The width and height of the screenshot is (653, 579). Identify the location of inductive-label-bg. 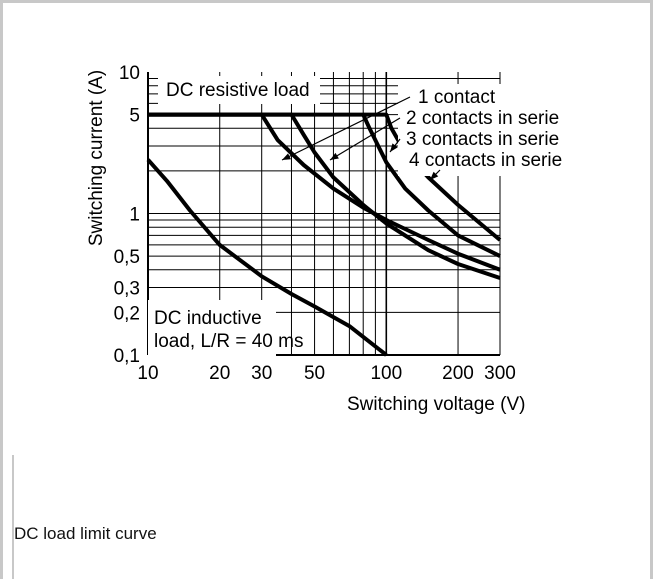
(212, 328).